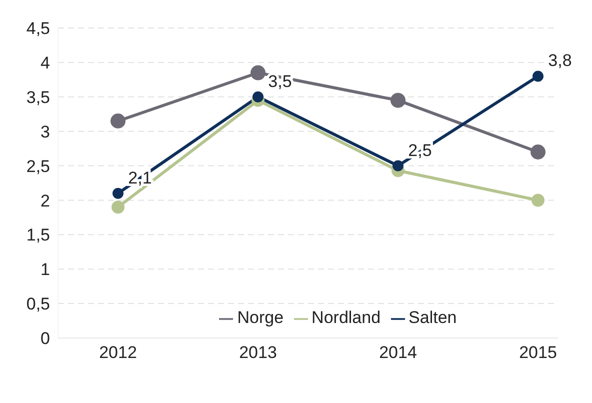  Describe the element at coordinates (398, 352) in the screenshot. I see `x-tick-label: 2014` at that location.